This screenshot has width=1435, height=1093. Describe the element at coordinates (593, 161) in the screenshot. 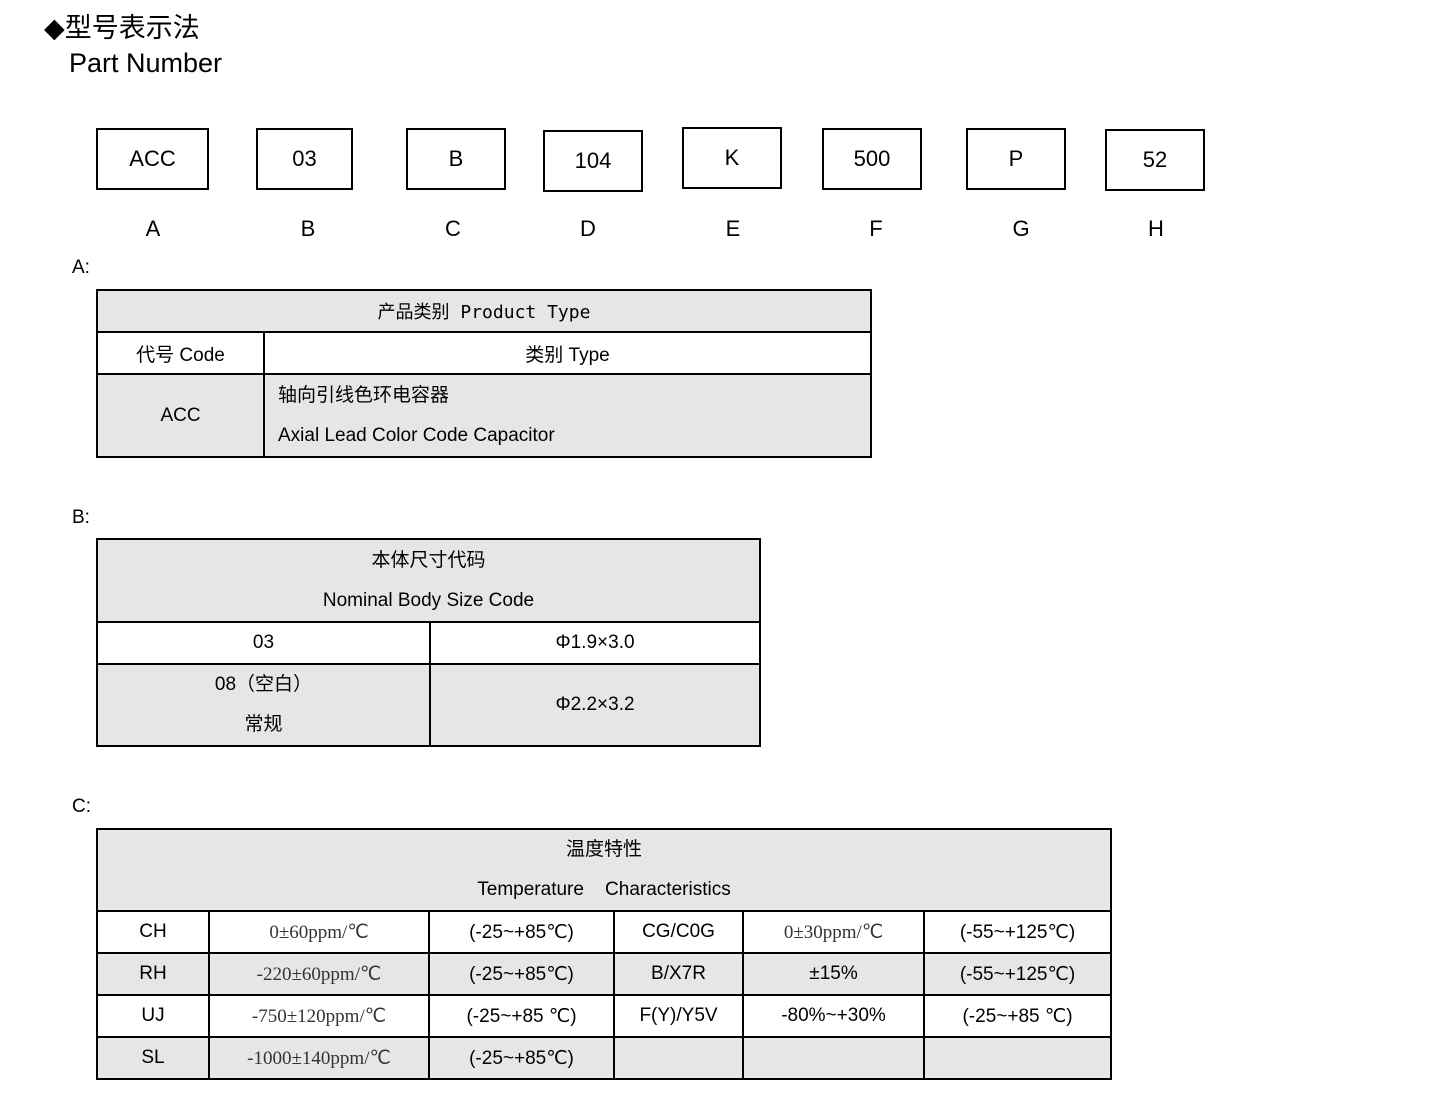

I see `part-box-d: 104` at that location.